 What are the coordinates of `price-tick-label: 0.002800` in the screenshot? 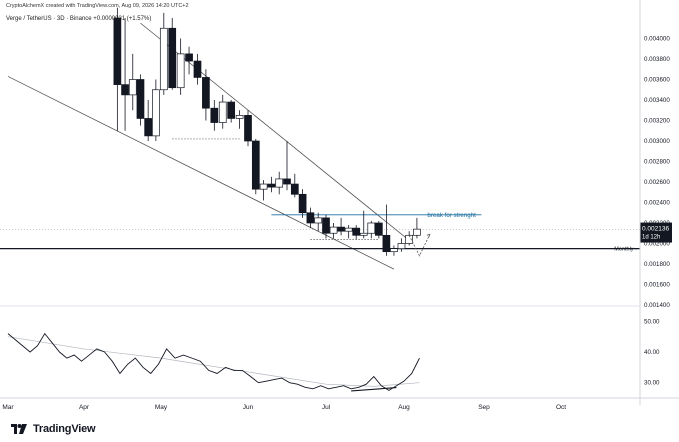 It's located at (657, 162).